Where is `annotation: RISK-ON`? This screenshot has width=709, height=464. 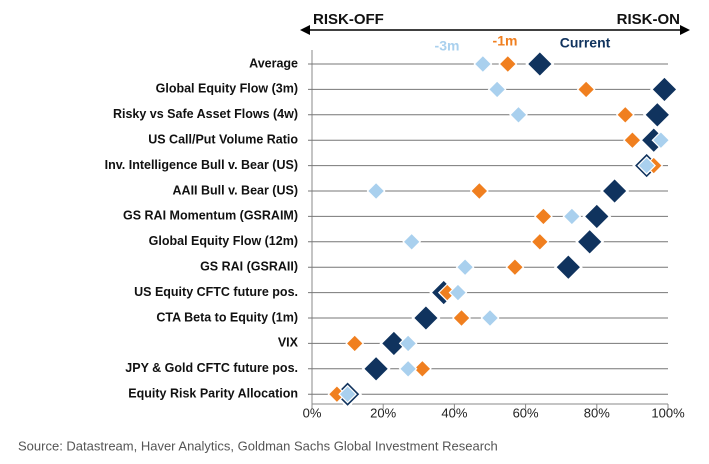 annotation: RISK-ON is located at coordinates (648, 19).